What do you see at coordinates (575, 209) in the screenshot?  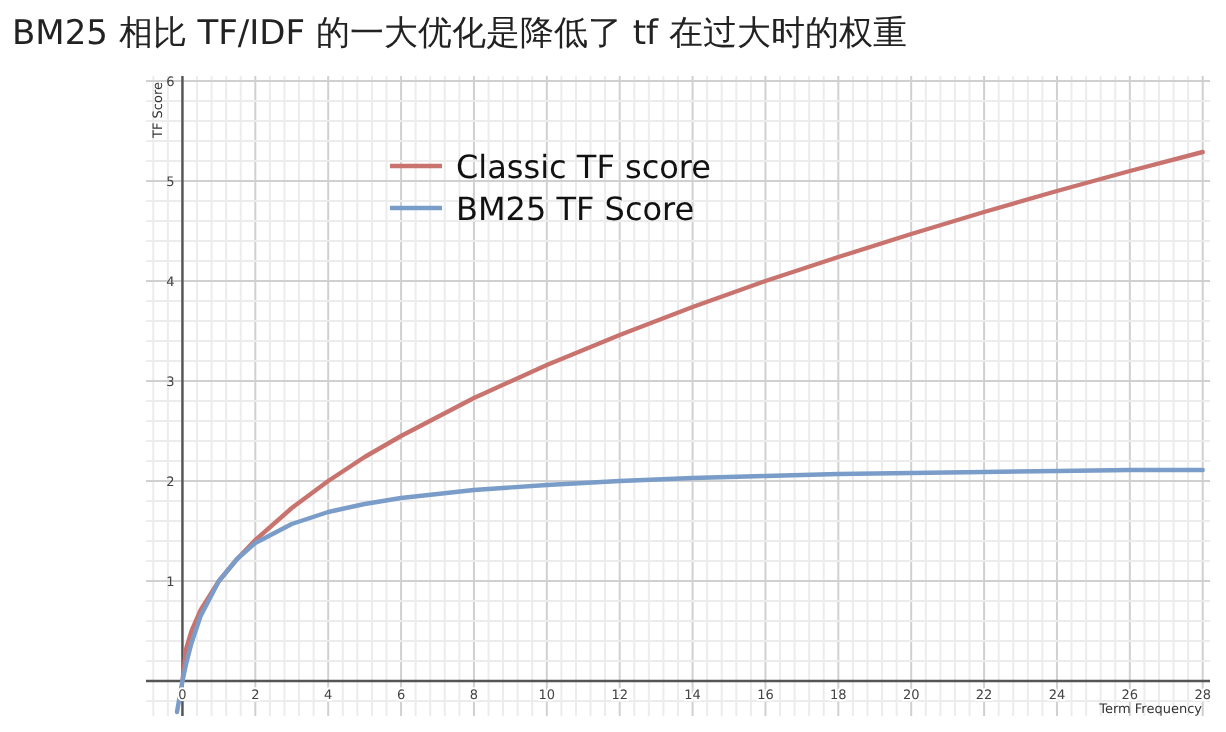 I see `legend-label: BM25 TF Score` at bounding box center [575, 209].